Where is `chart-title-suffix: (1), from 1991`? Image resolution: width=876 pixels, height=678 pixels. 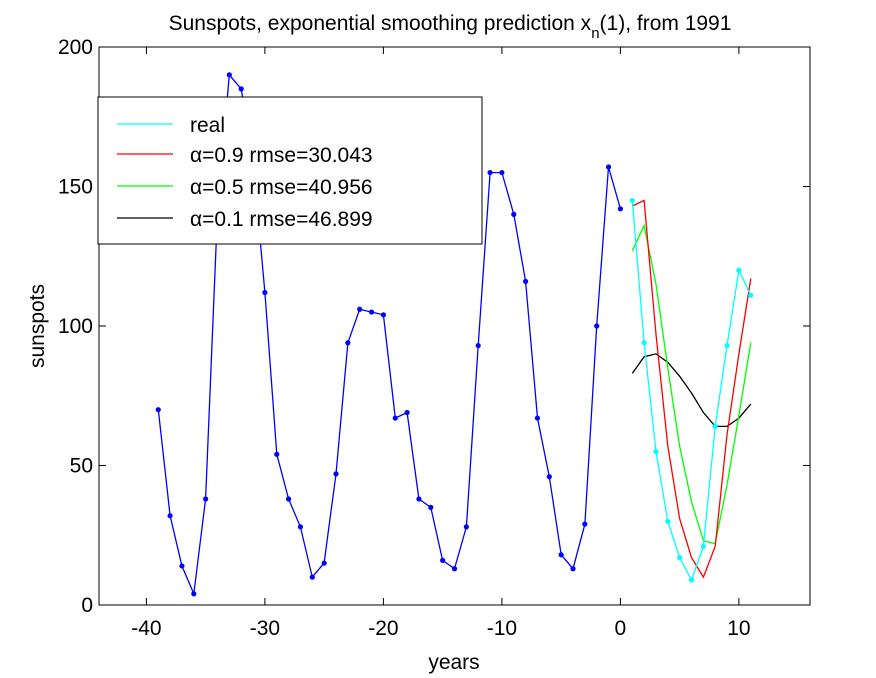 chart-title-suffix: (1), from 1991 is located at coordinates (666, 23).